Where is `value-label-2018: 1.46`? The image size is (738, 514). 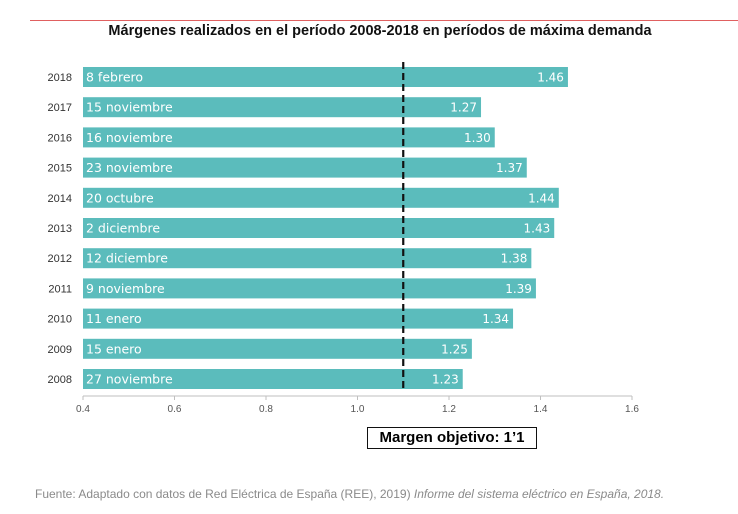 value-label-2018: 1.46 is located at coordinates (550, 78).